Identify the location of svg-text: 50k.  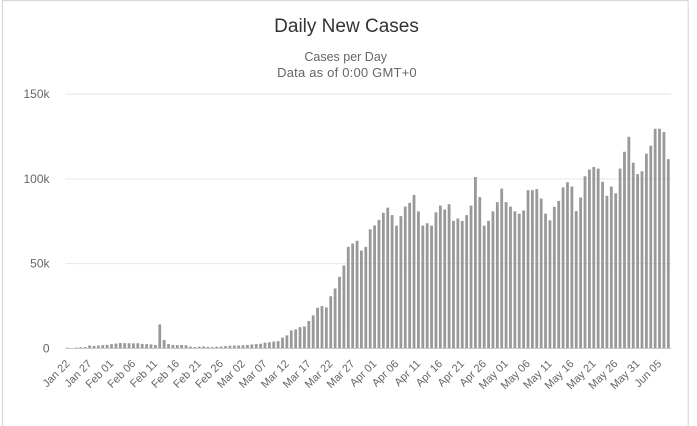
(40, 264).